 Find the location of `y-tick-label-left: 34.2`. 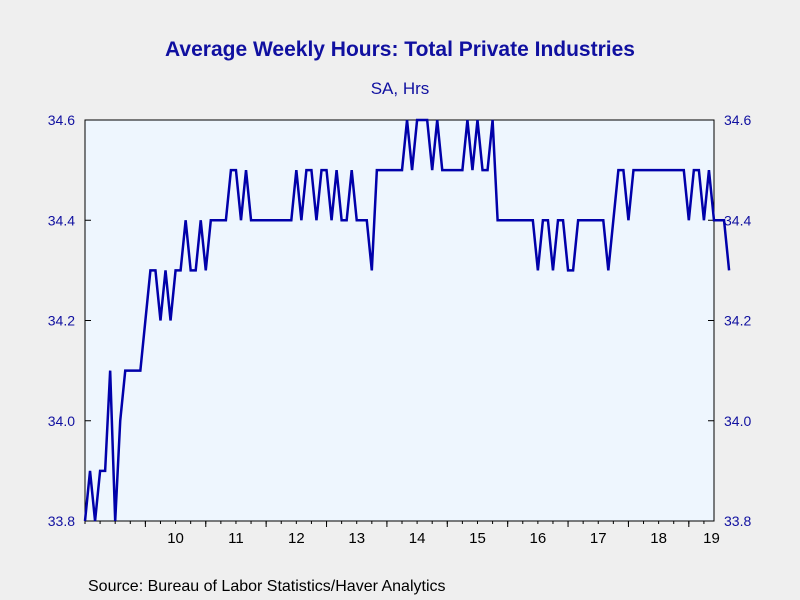

y-tick-label-left: 34.2 is located at coordinates (61, 321).